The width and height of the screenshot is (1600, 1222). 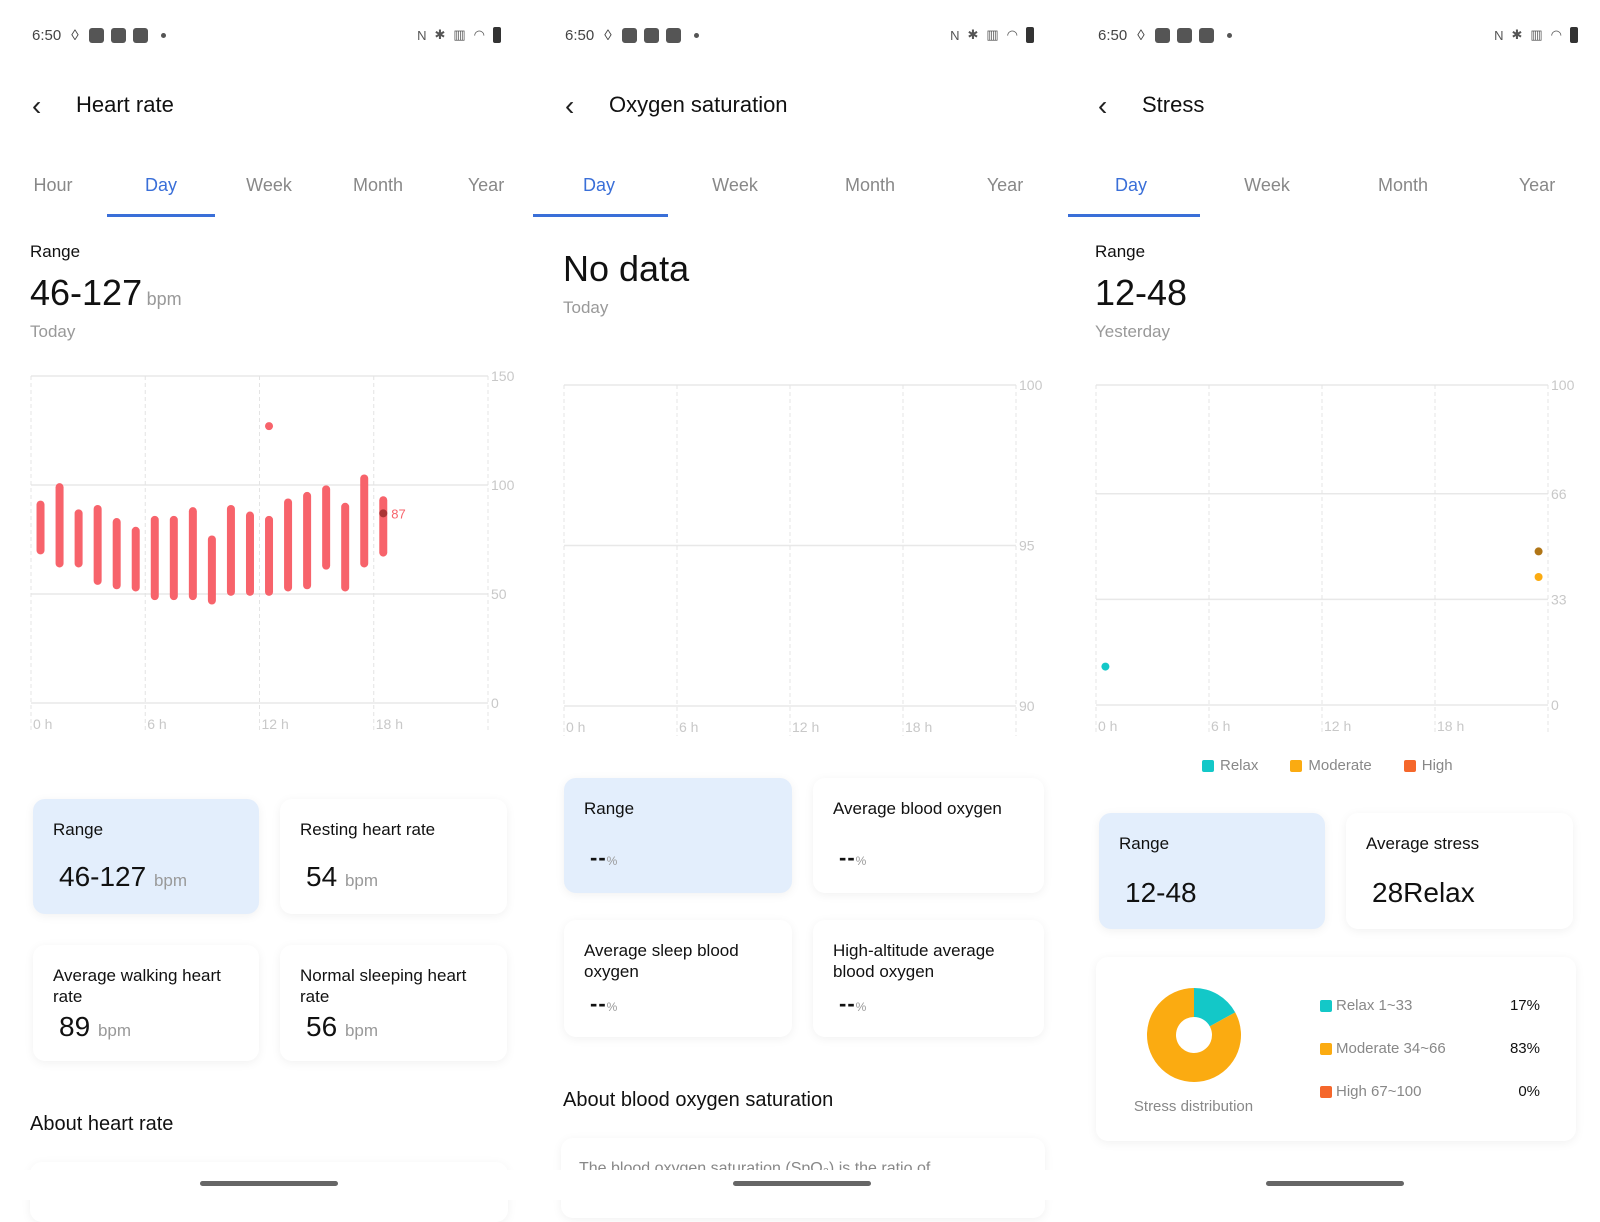 What do you see at coordinates (612, 1007) in the screenshot?
I see `card-unit: %` at bounding box center [612, 1007].